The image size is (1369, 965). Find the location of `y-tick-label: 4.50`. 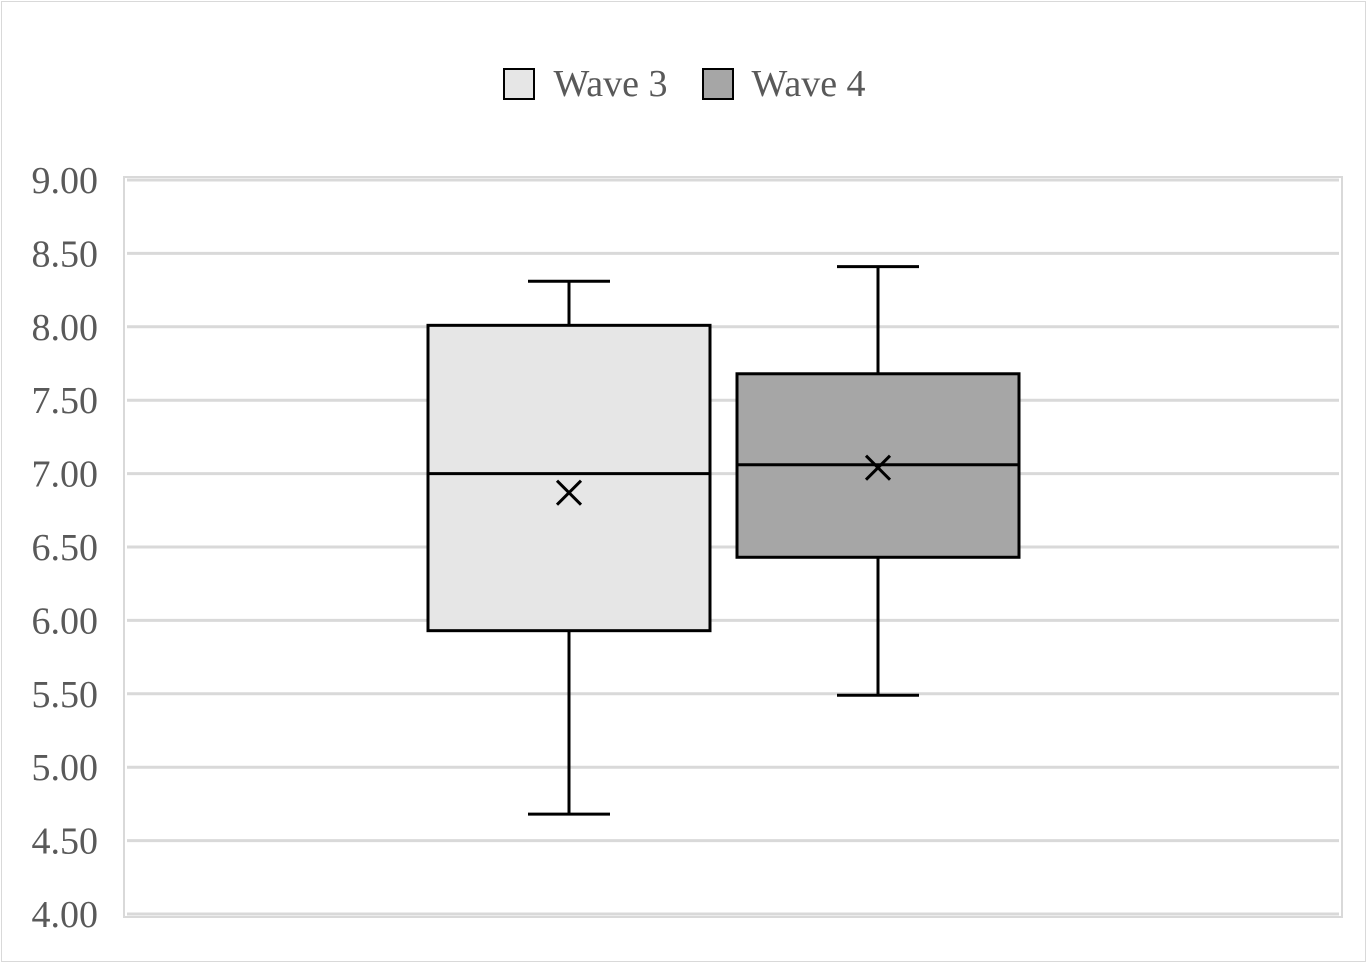

y-tick-label: 4.50 is located at coordinates (65, 842).